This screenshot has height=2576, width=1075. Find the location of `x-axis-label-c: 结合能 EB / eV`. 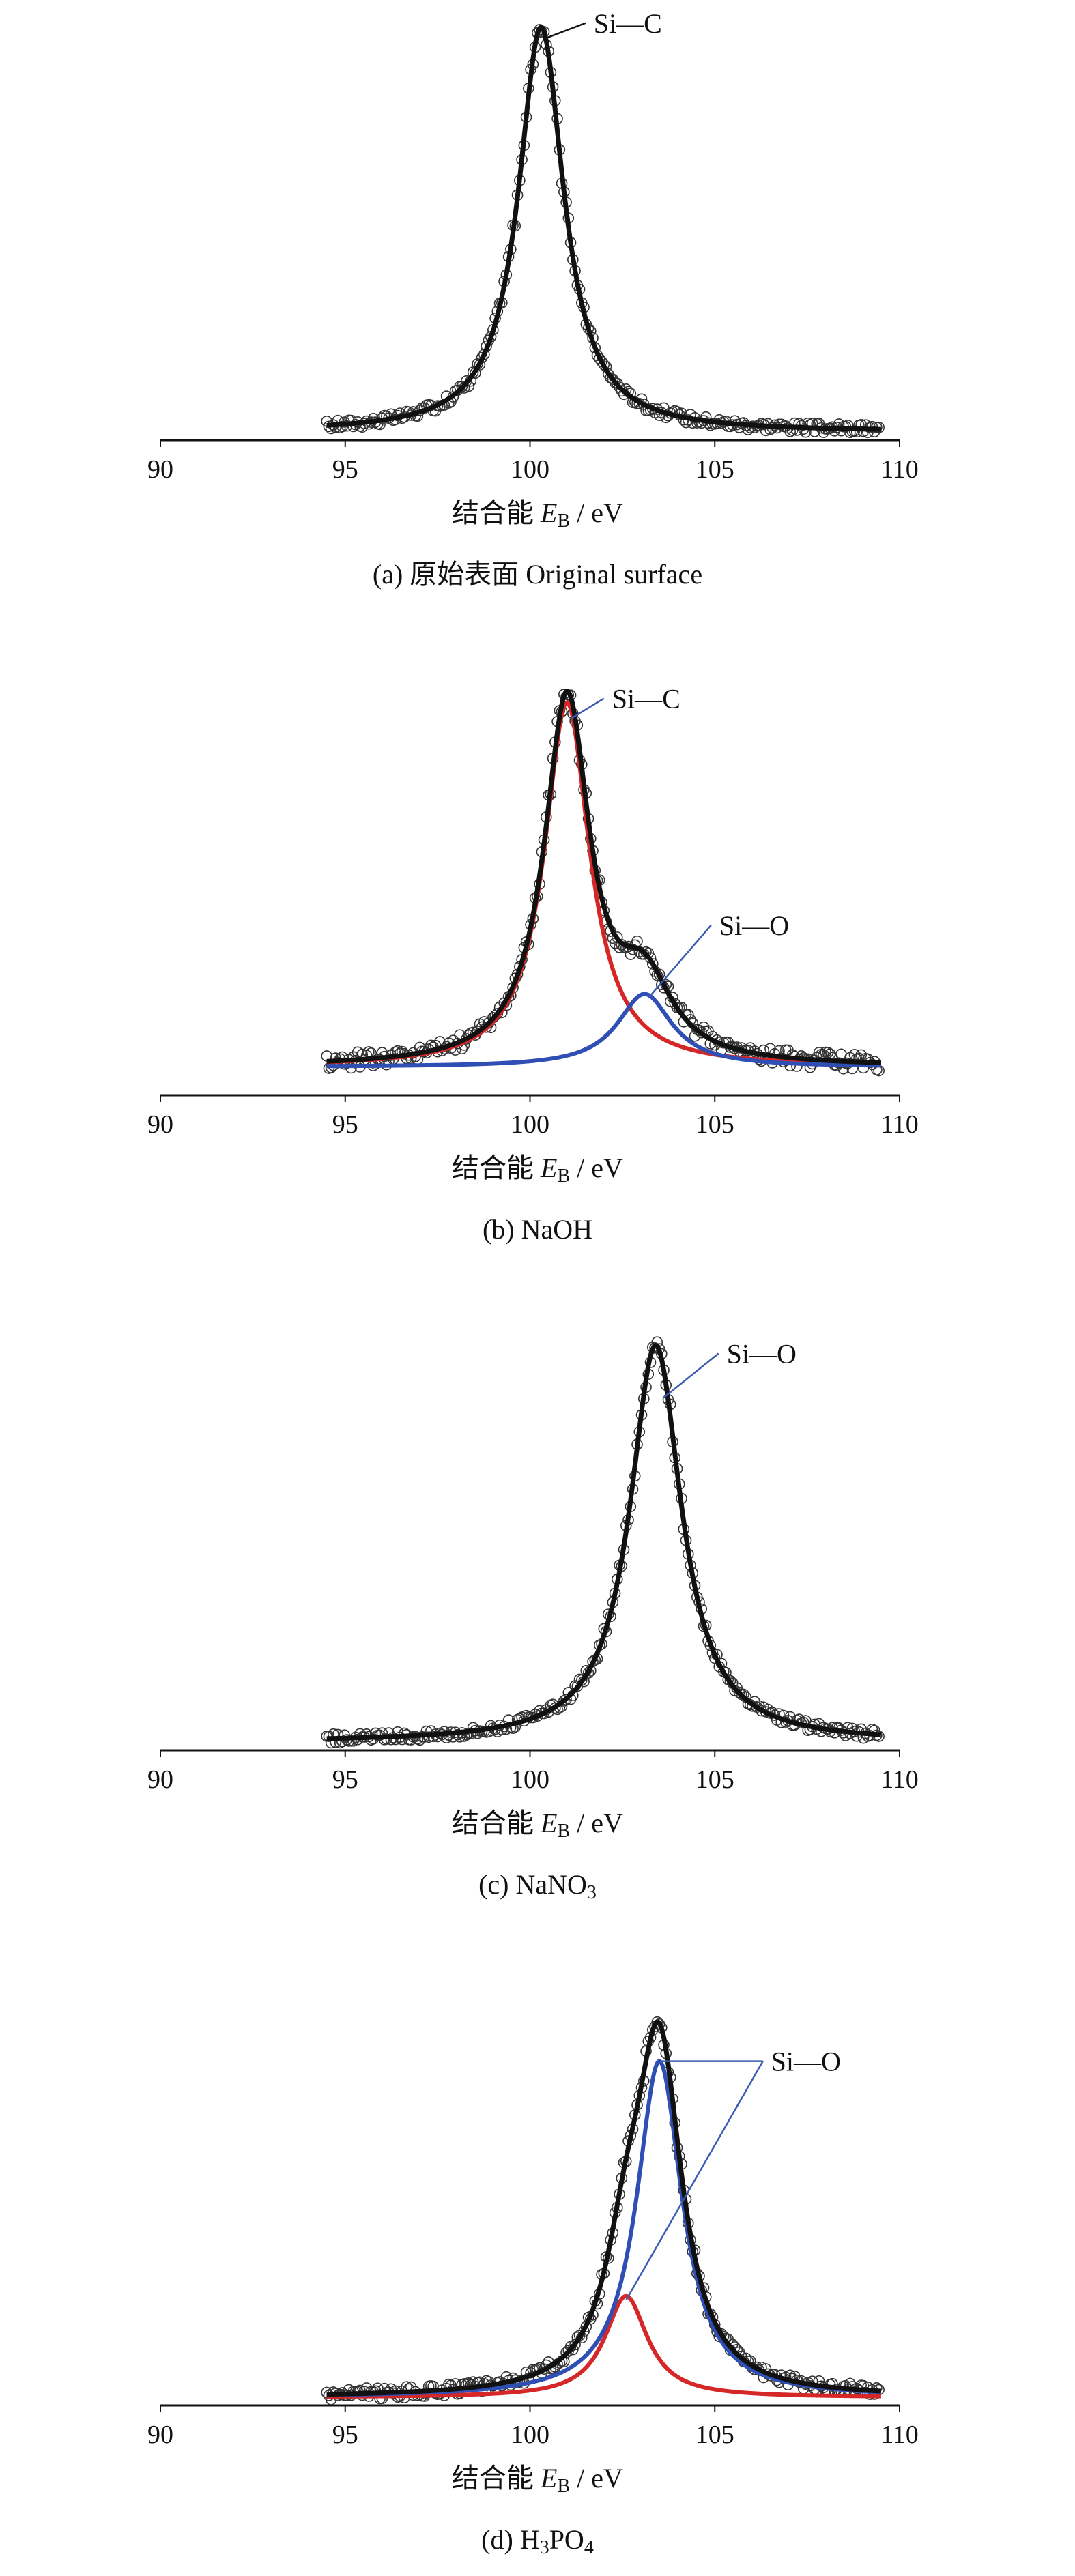

x-axis-label-c: 结合能 EB / eV is located at coordinates (537, 1825).